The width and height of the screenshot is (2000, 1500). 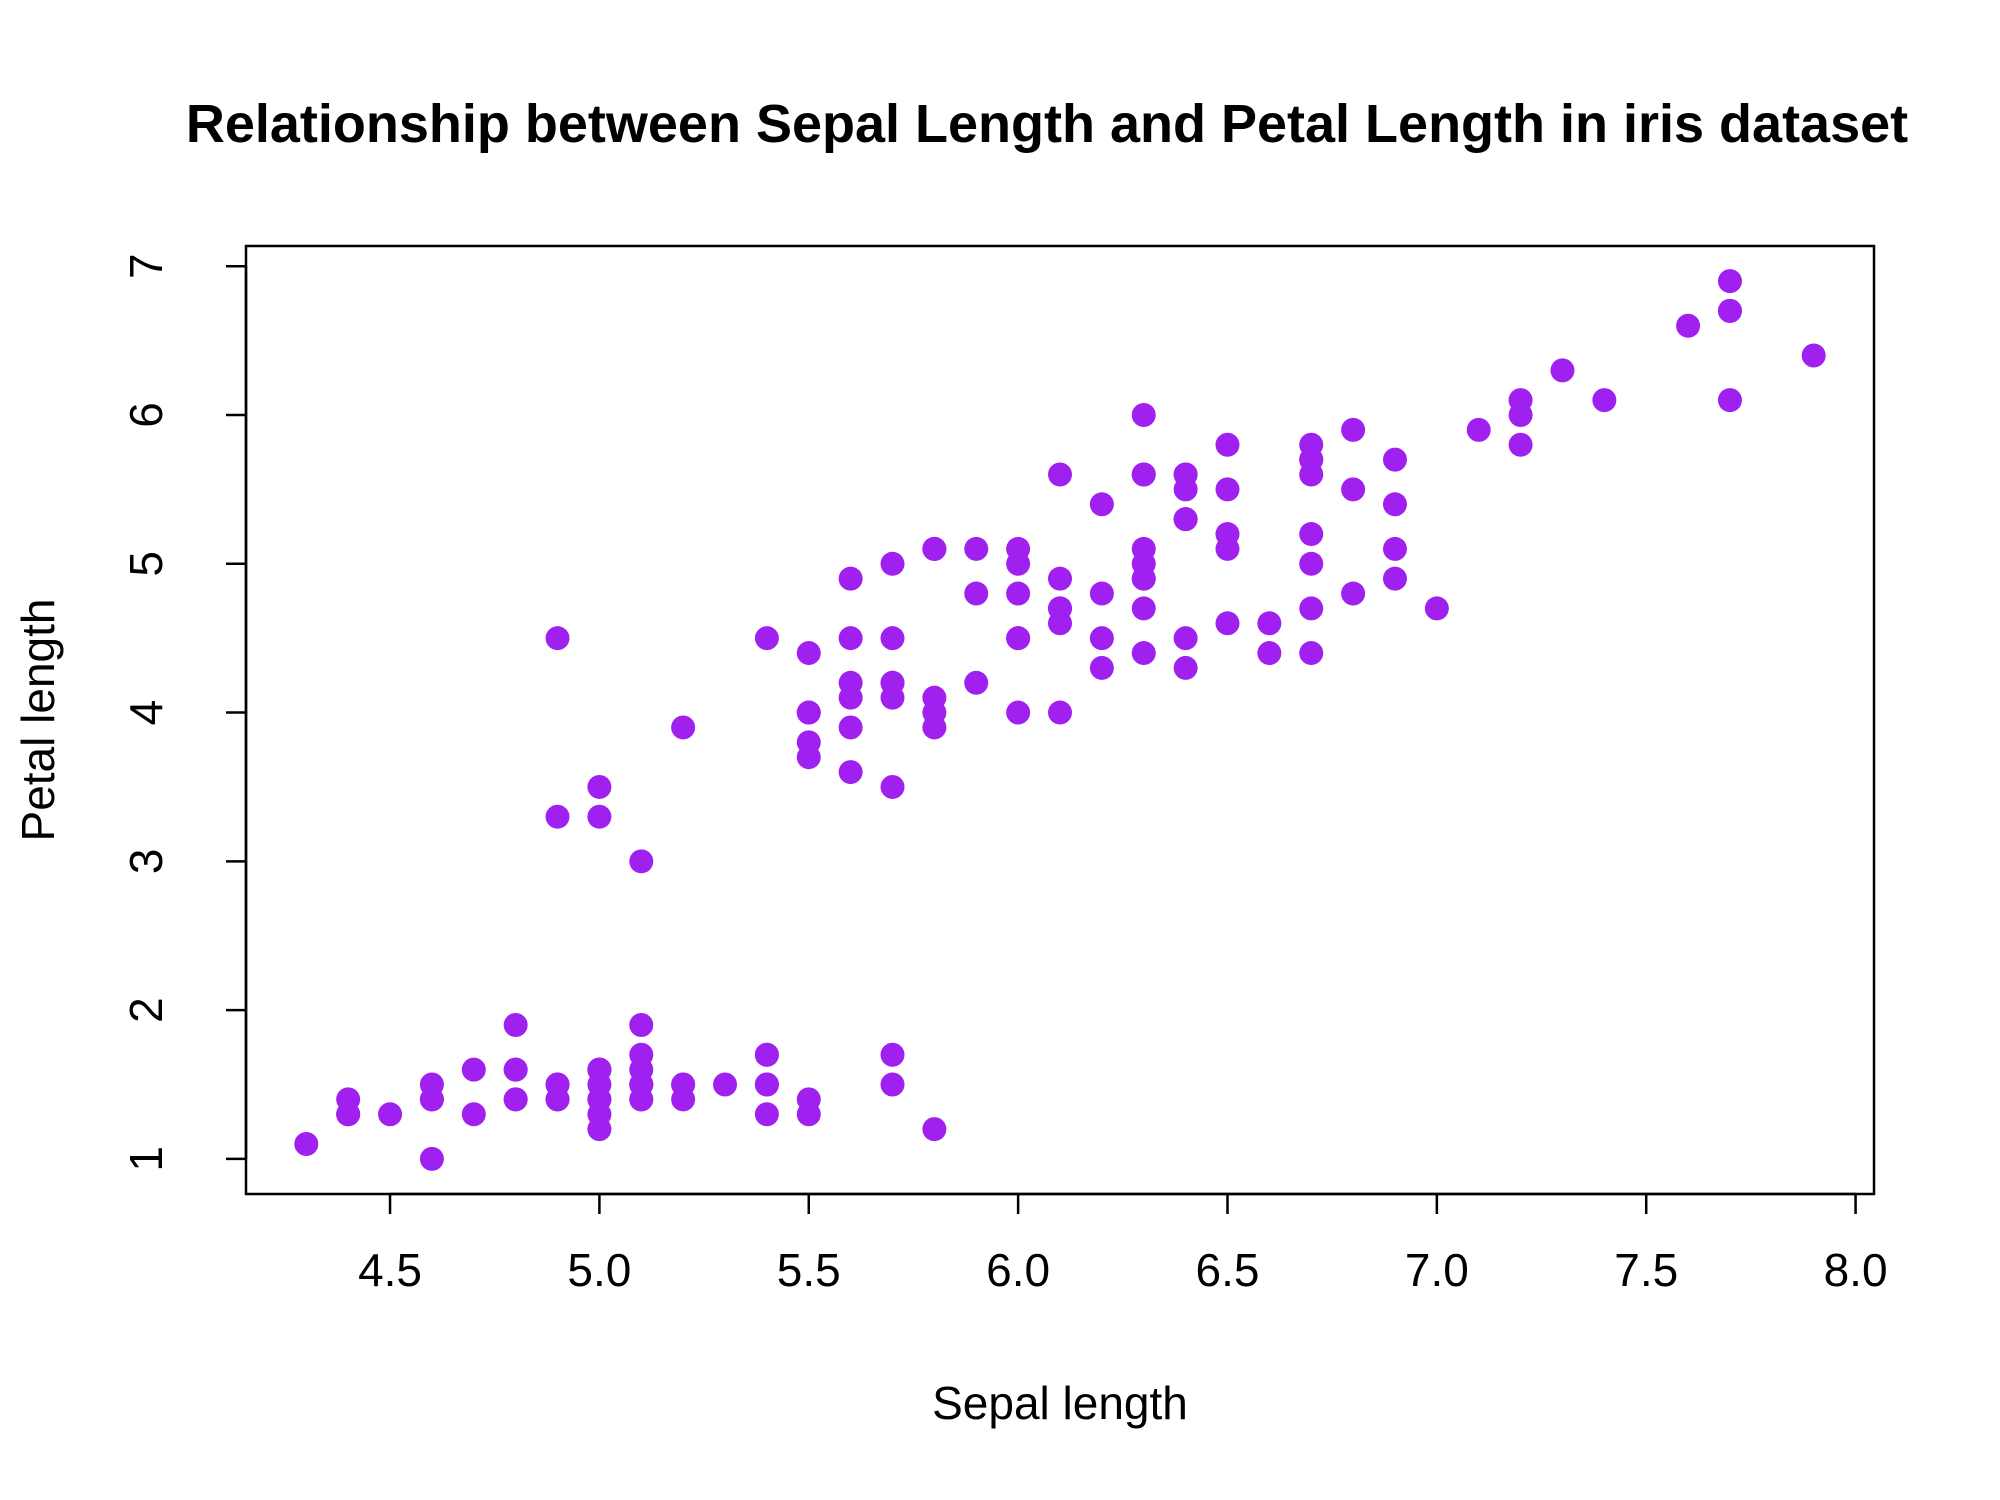 What do you see at coordinates (599, 1270) in the screenshot?
I see `x-tick-label: 5.0` at bounding box center [599, 1270].